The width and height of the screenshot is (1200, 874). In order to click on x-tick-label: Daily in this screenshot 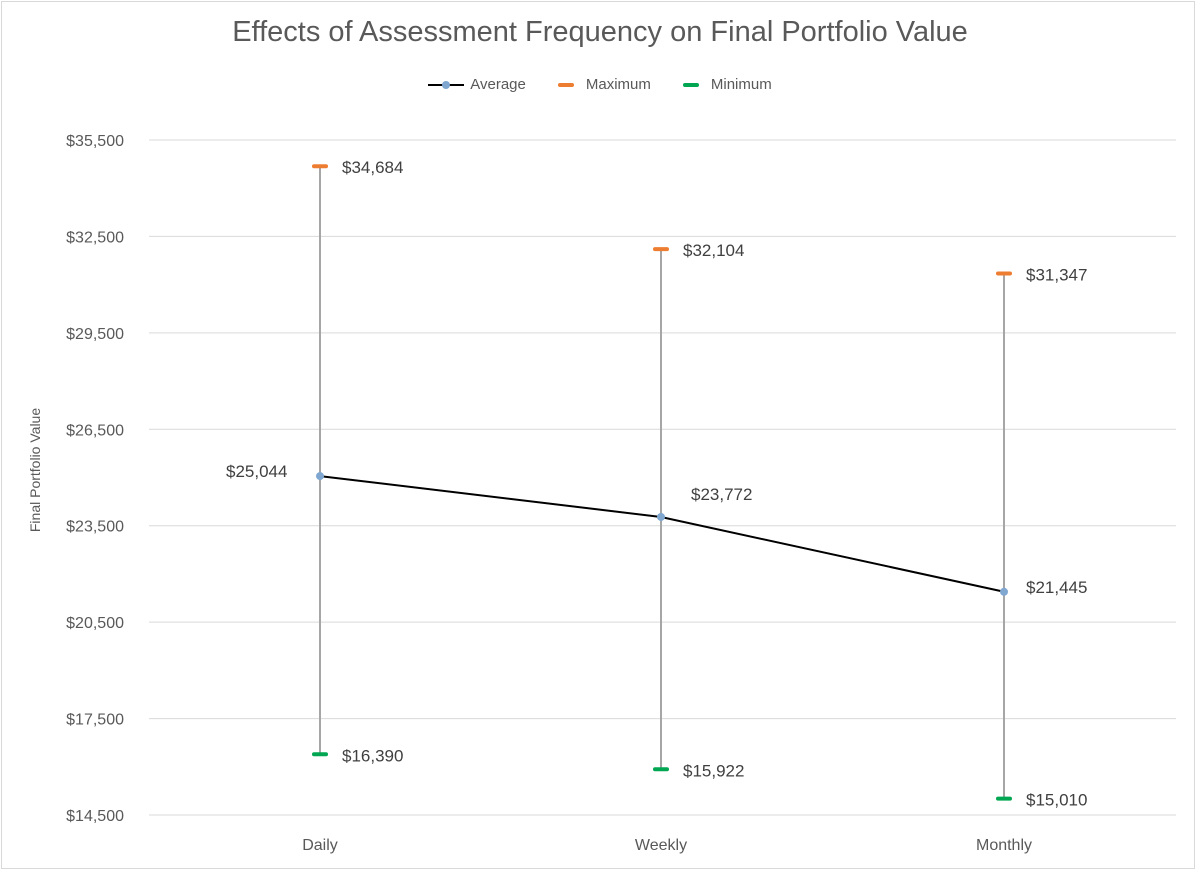, I will do `click(320, 845)`.